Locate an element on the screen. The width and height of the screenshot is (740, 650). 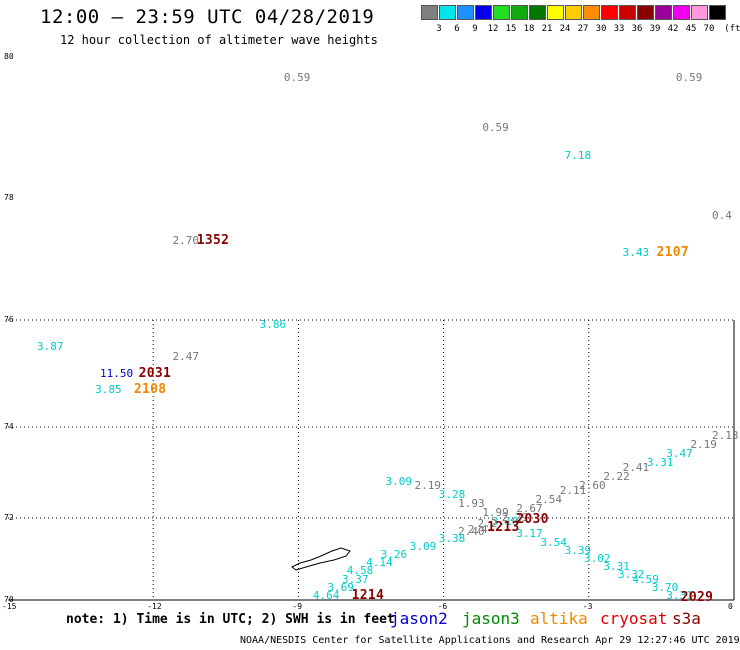
color-swatch-label: 12 is located at coordinates (493, 29).